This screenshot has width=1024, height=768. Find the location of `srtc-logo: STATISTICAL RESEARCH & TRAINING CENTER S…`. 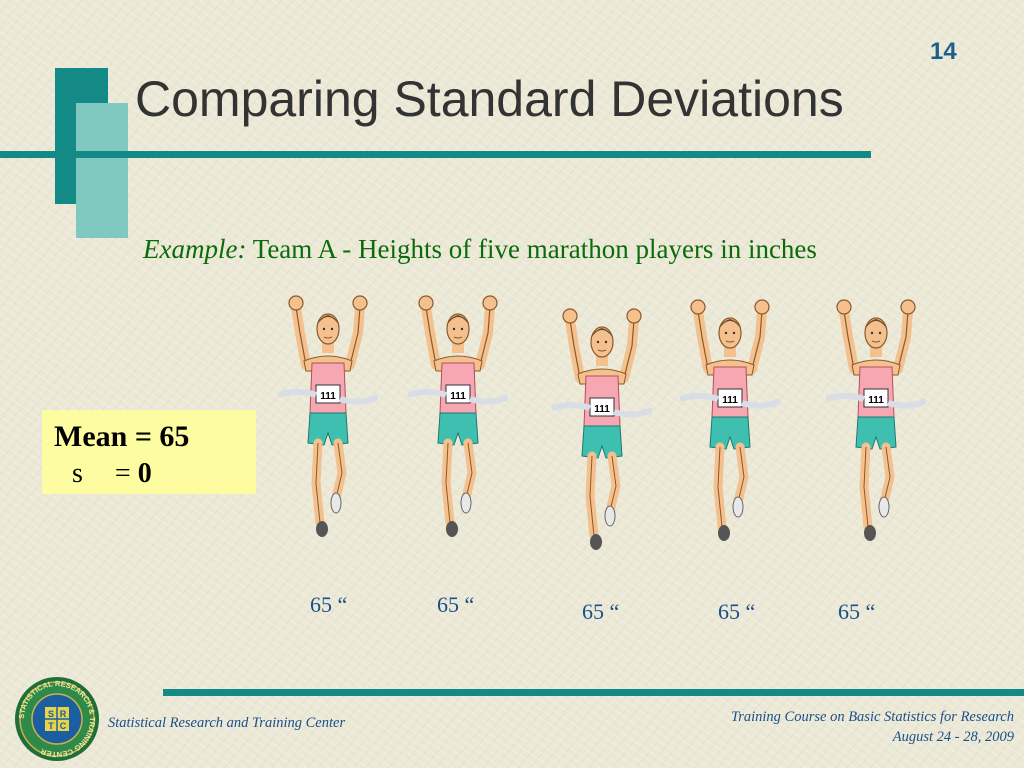

srtc-logo: STATISTICAL RESEARCH & TRAINING CENTER S… is located at coordinates (57, 719).